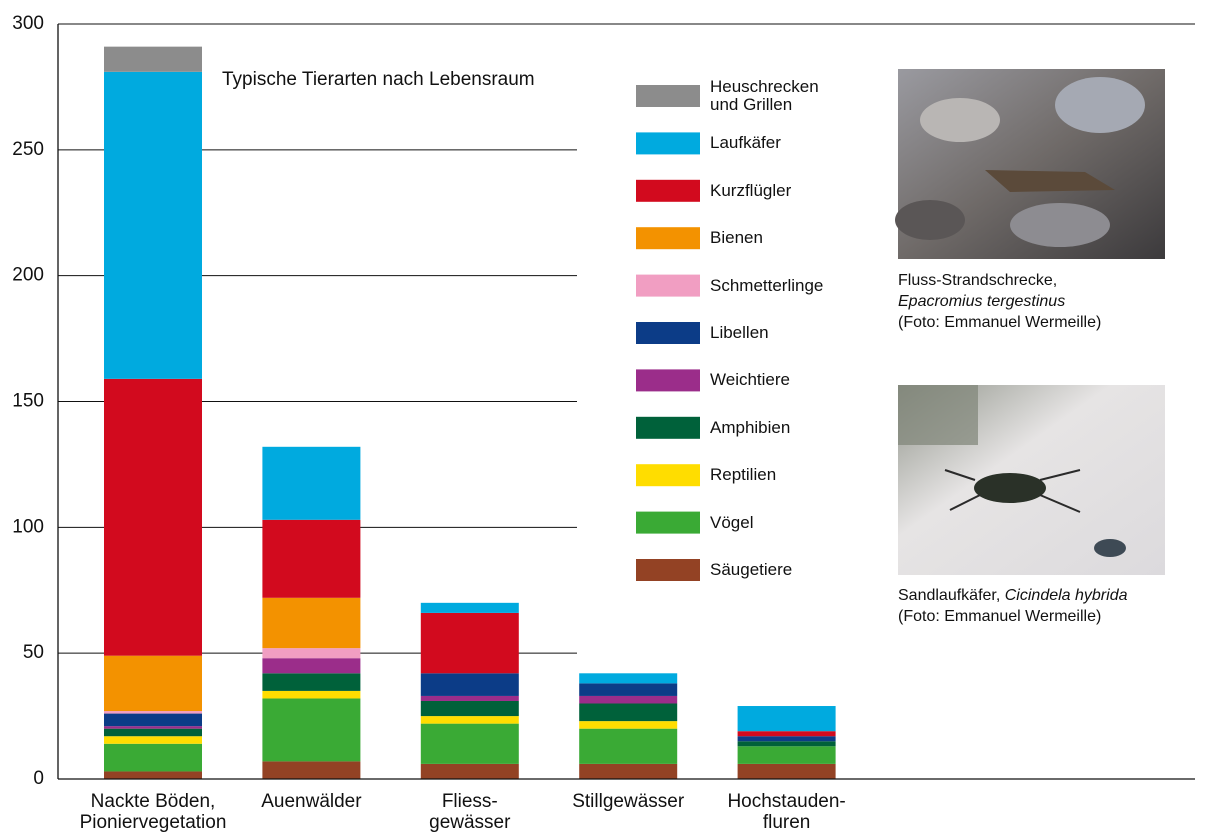 Image resolution: width=1211 pixels, height=836 pixels. What do you see at coordinates (982, 301) in the screenshot?
I see `caption-species: Epacromius tergestinus` at bounding box center [982, 301].